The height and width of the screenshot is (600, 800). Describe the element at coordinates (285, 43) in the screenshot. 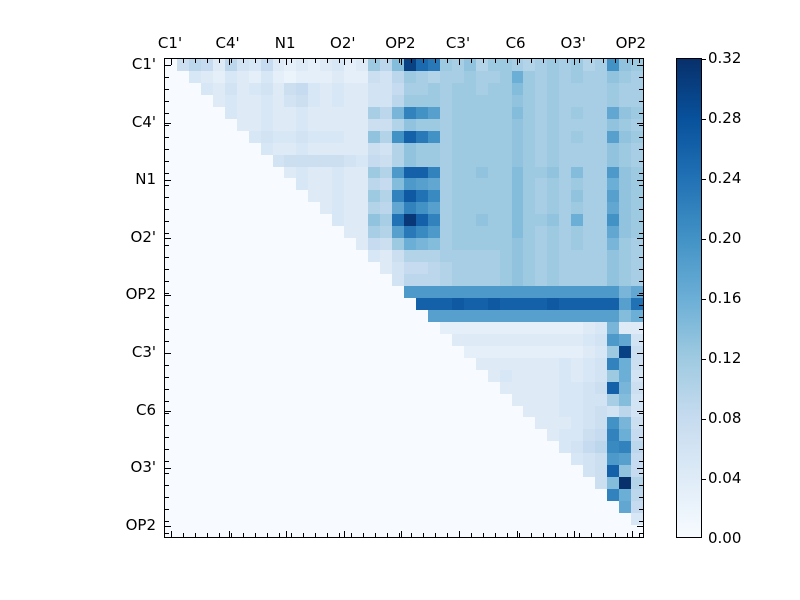

I see `x-tick-label: N1` at that location.